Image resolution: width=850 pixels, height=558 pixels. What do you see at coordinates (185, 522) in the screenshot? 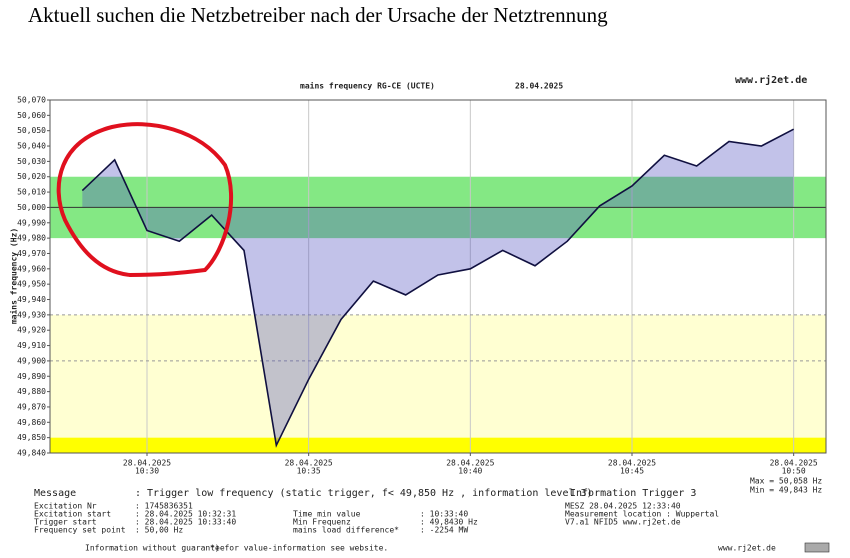
I see `info-value: : 28.04.2025 10:33:40` at bounding box center [185, 522].